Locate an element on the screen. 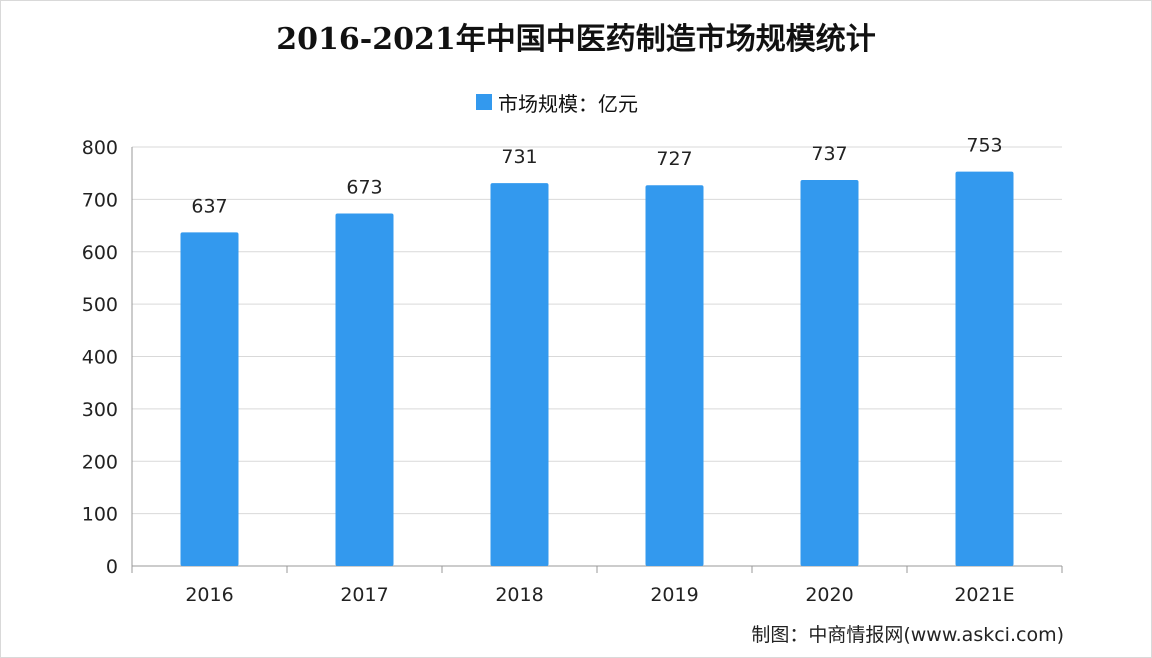  data-label: 637 is located at coordinates (209, 206).